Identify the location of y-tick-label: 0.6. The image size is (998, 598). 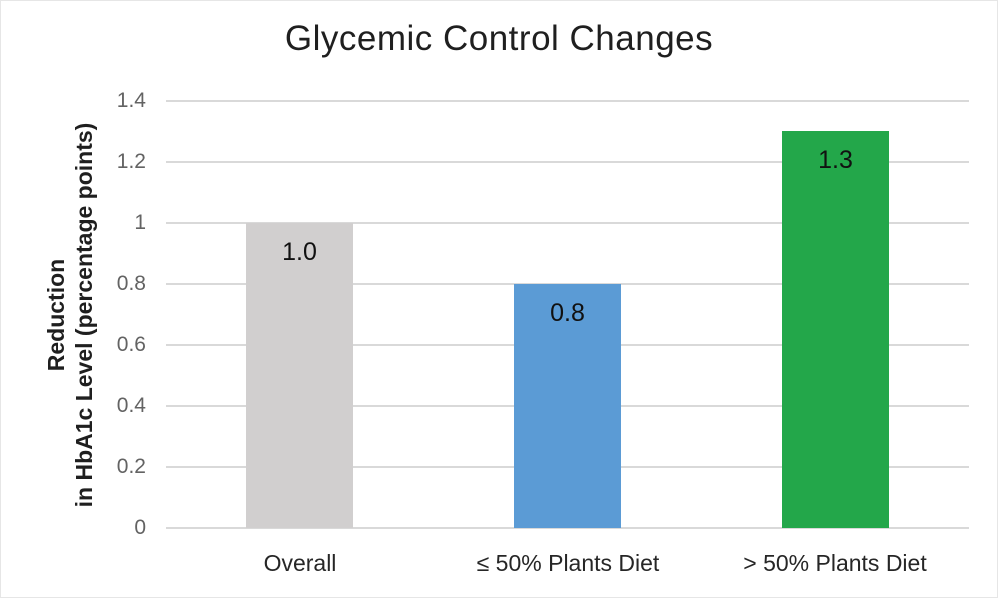
(131, 344).